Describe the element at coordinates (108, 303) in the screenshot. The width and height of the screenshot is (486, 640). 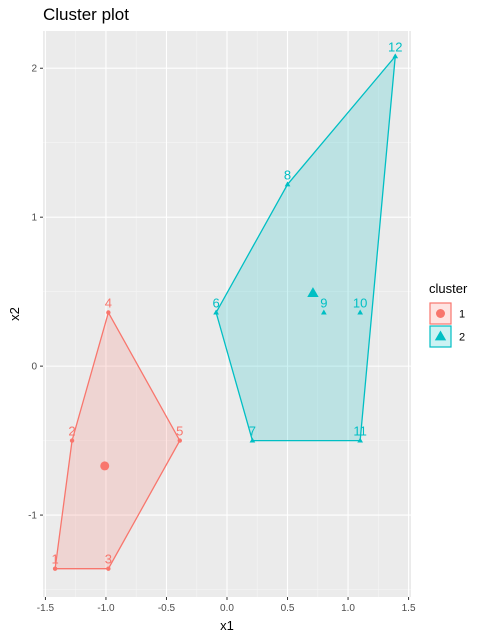
I see `point-label: 4` at that location.